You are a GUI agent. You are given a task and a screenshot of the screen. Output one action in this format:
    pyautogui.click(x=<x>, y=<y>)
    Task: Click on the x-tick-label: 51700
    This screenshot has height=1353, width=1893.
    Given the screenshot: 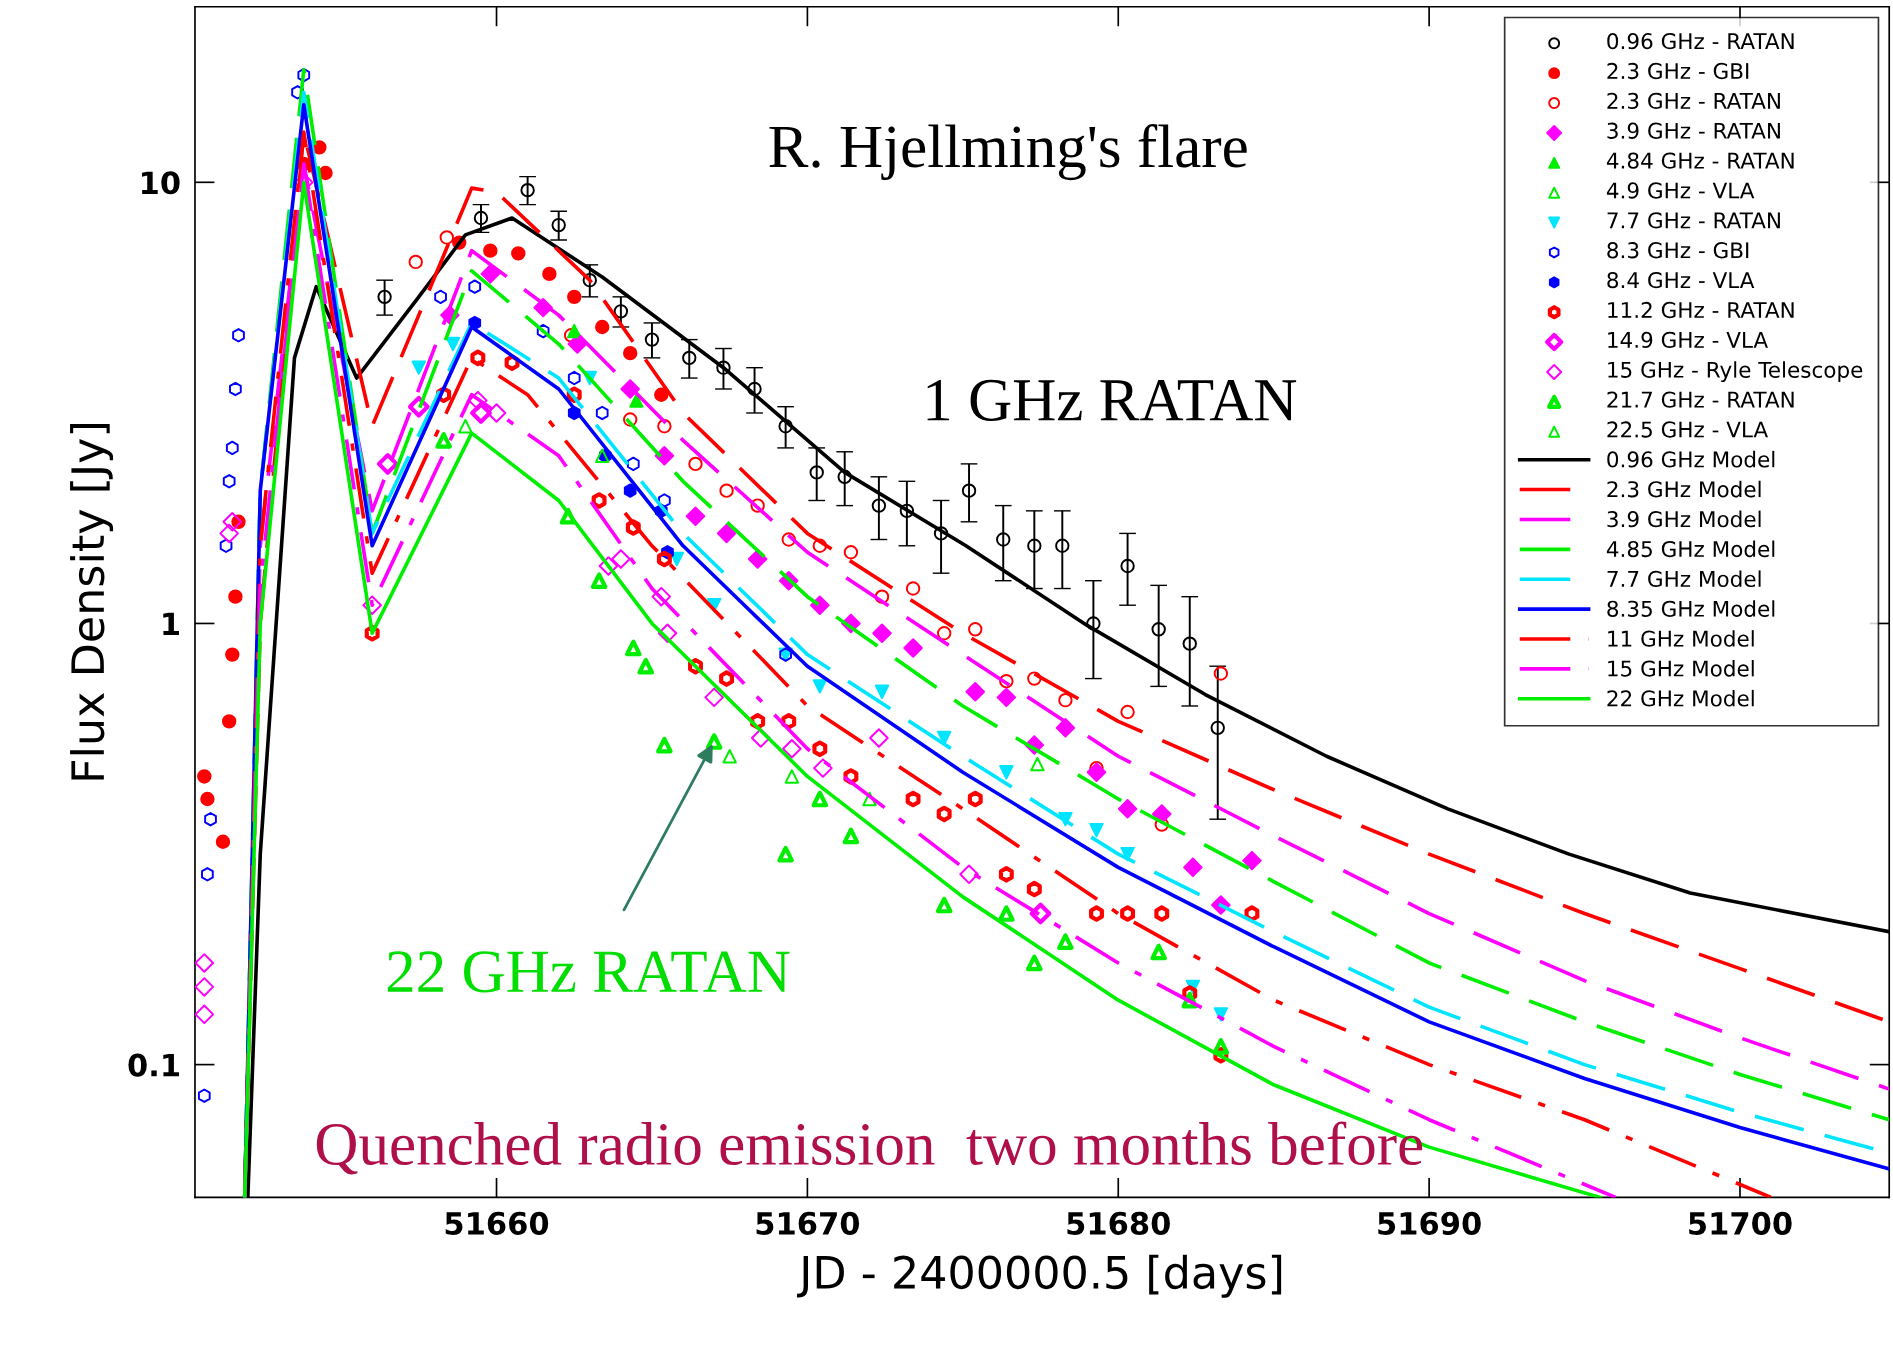 What is the action you would take?
    pyautogui.click(x=1740, y=1223)
    